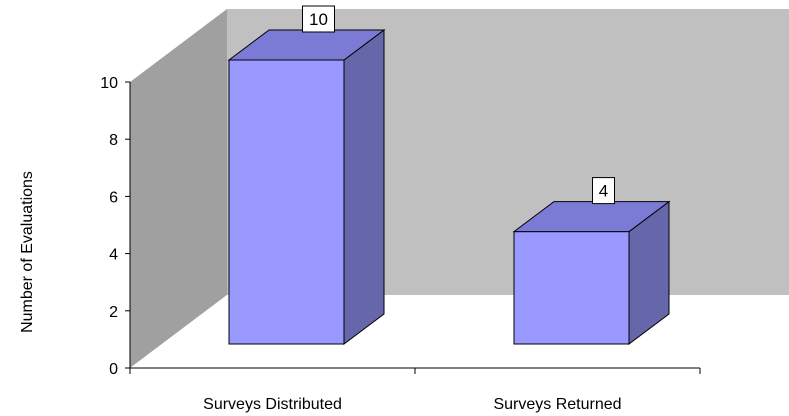 This screenshot has width=789, height=416. What do you see at coordinates (113, 312) in the screenshot?
I see `y-tick-label: 2` at bounding box center [113, 312].